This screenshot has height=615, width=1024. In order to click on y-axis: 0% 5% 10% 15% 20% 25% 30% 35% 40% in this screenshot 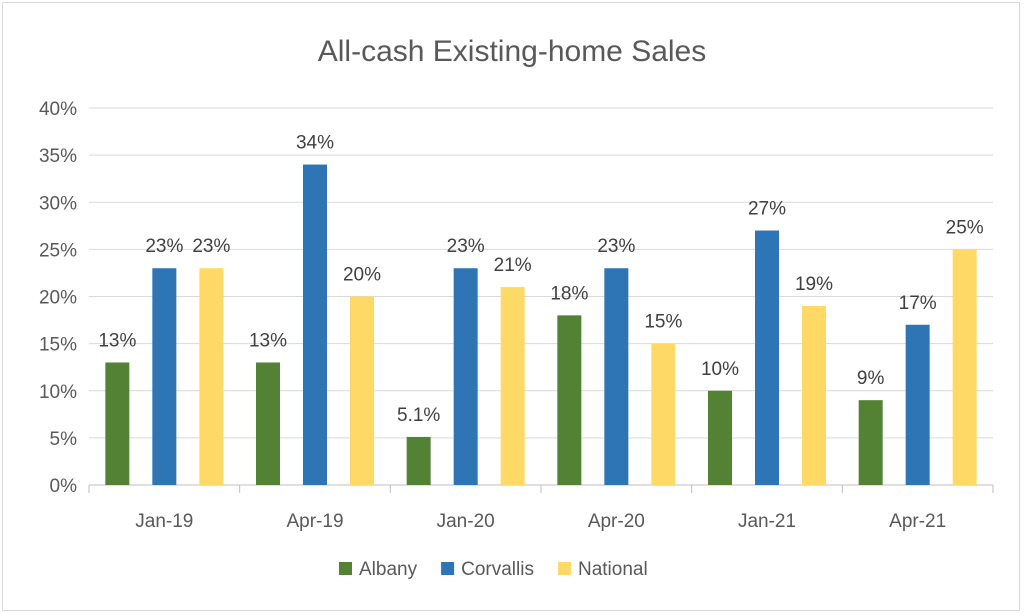, I will do `click(58, 298)`.